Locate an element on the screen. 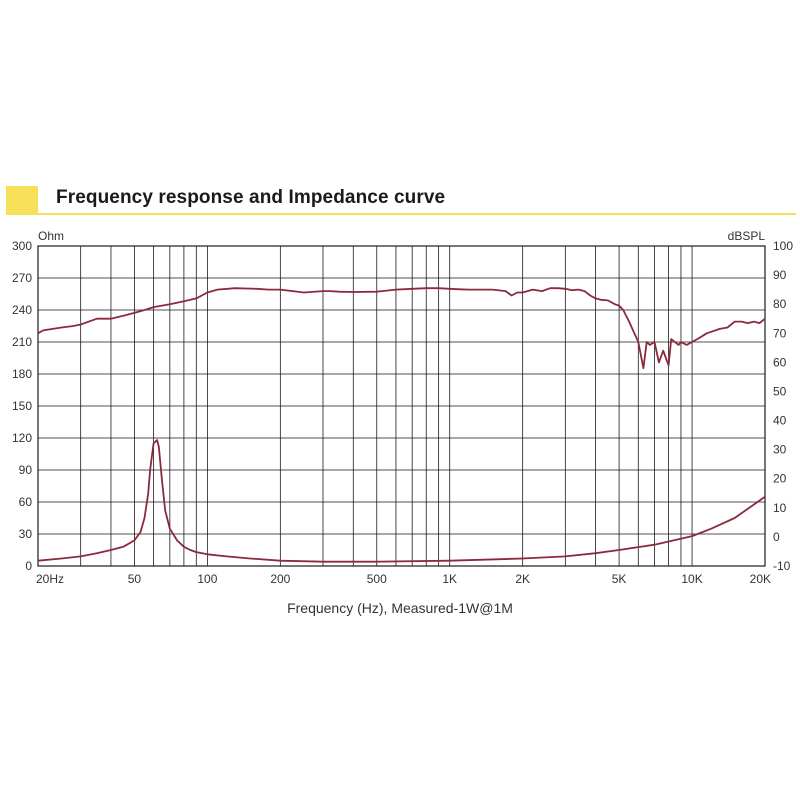 Image resolution: width=800 pixels, height=800 pixels. x-tick-label: 50 is located at coordinates (135, 579).